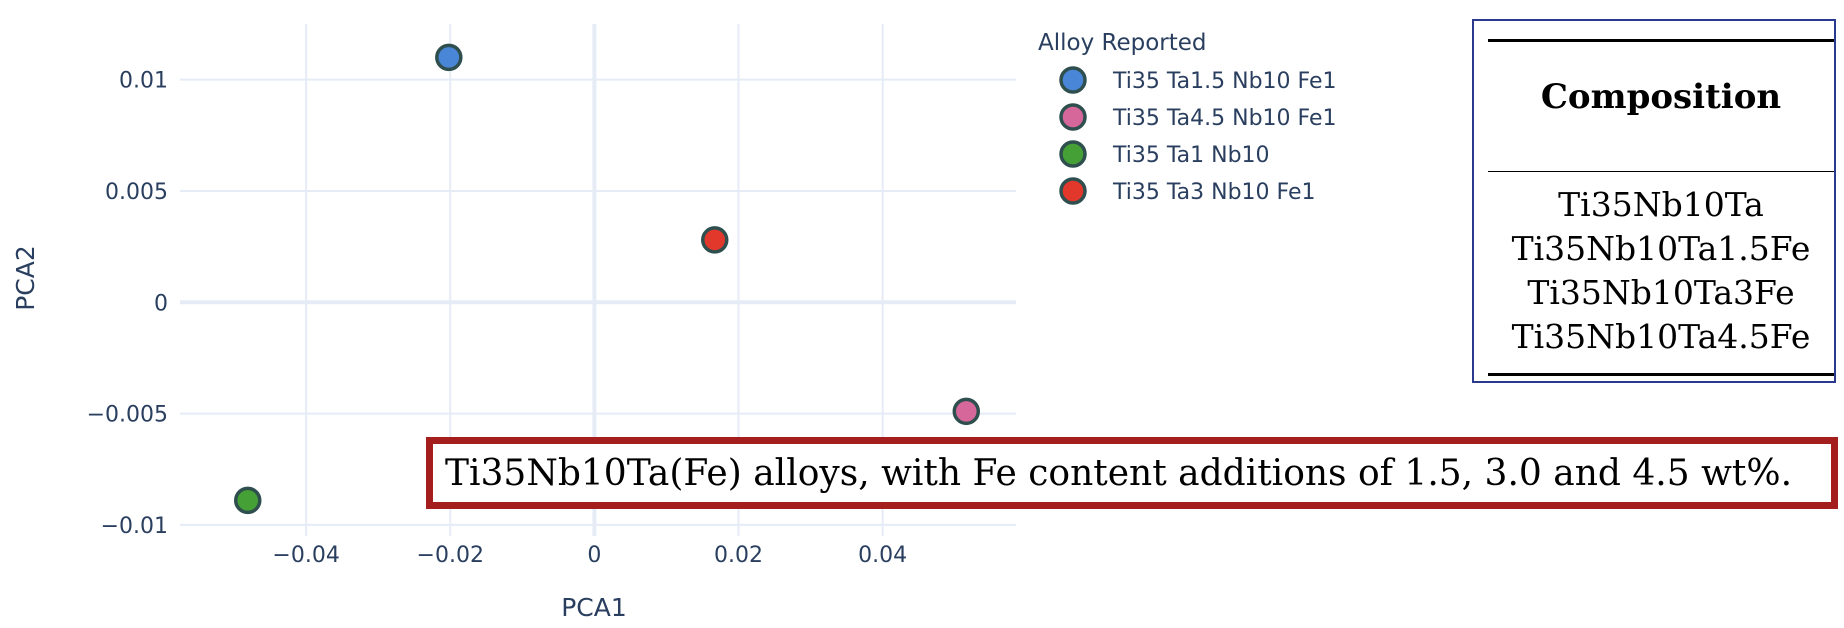  Describe the element at coordinates (143, 81) in the screenshot. I see `y-tick-label: 0.01` at that location.